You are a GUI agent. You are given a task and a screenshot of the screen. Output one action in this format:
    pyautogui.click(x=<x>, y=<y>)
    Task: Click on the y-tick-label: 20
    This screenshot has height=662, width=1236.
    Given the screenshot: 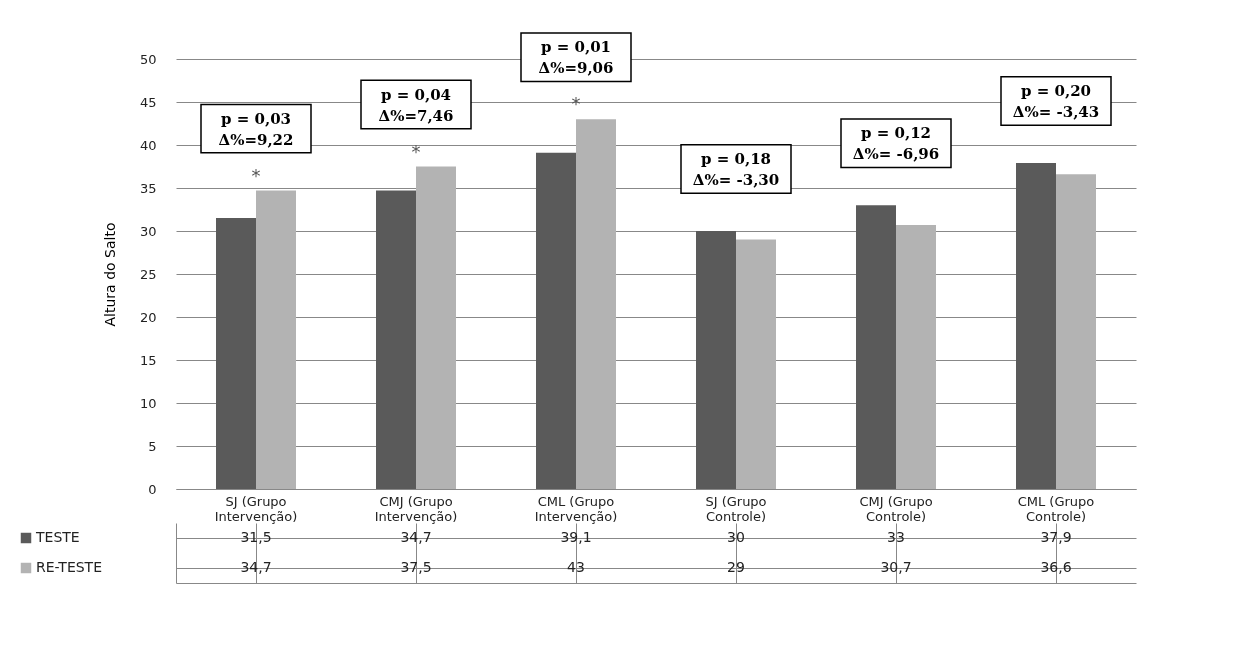 What is the action you would take?
    pyautogui.click(x=148, y=317)
    